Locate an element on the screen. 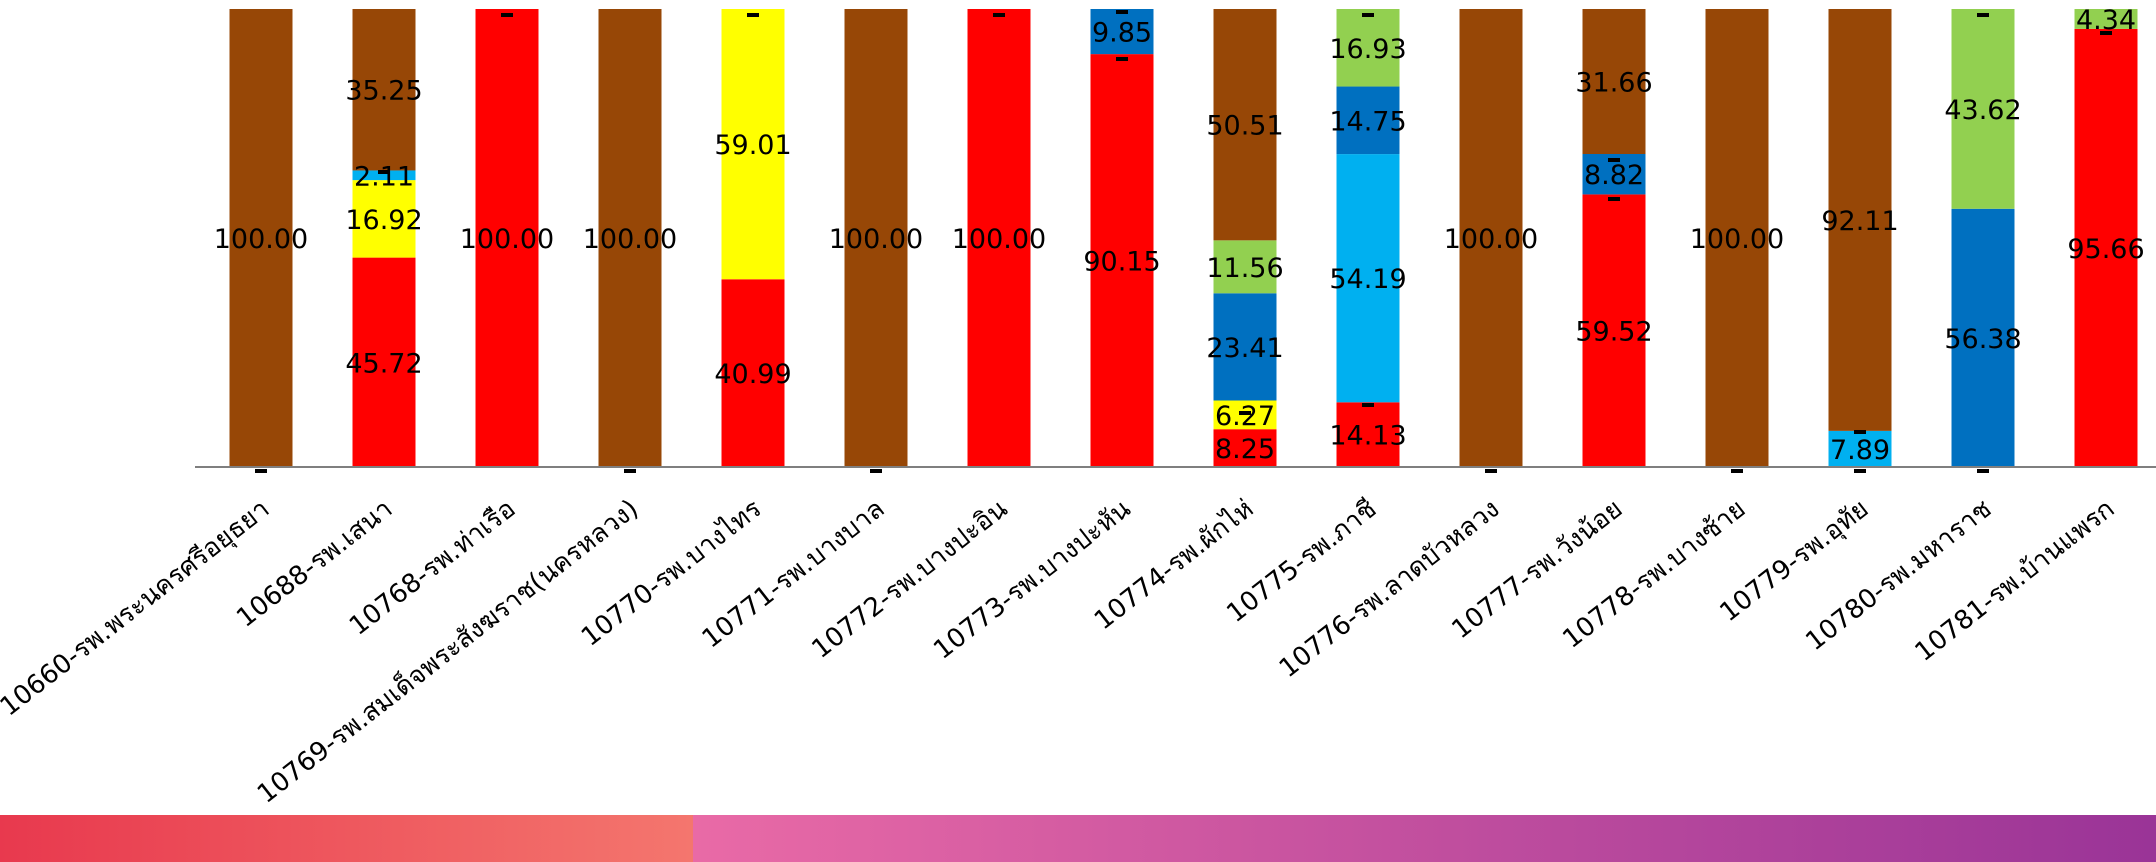 This screenshot has height=862, width=2156. data-label: 16.92 is located at coordinates (383, 220).